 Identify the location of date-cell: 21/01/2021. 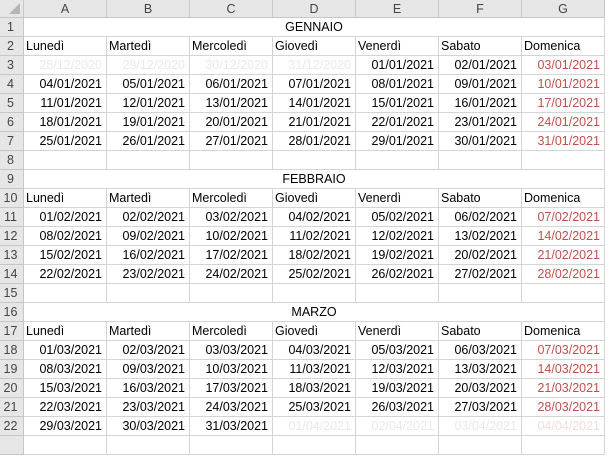
(314, 122).